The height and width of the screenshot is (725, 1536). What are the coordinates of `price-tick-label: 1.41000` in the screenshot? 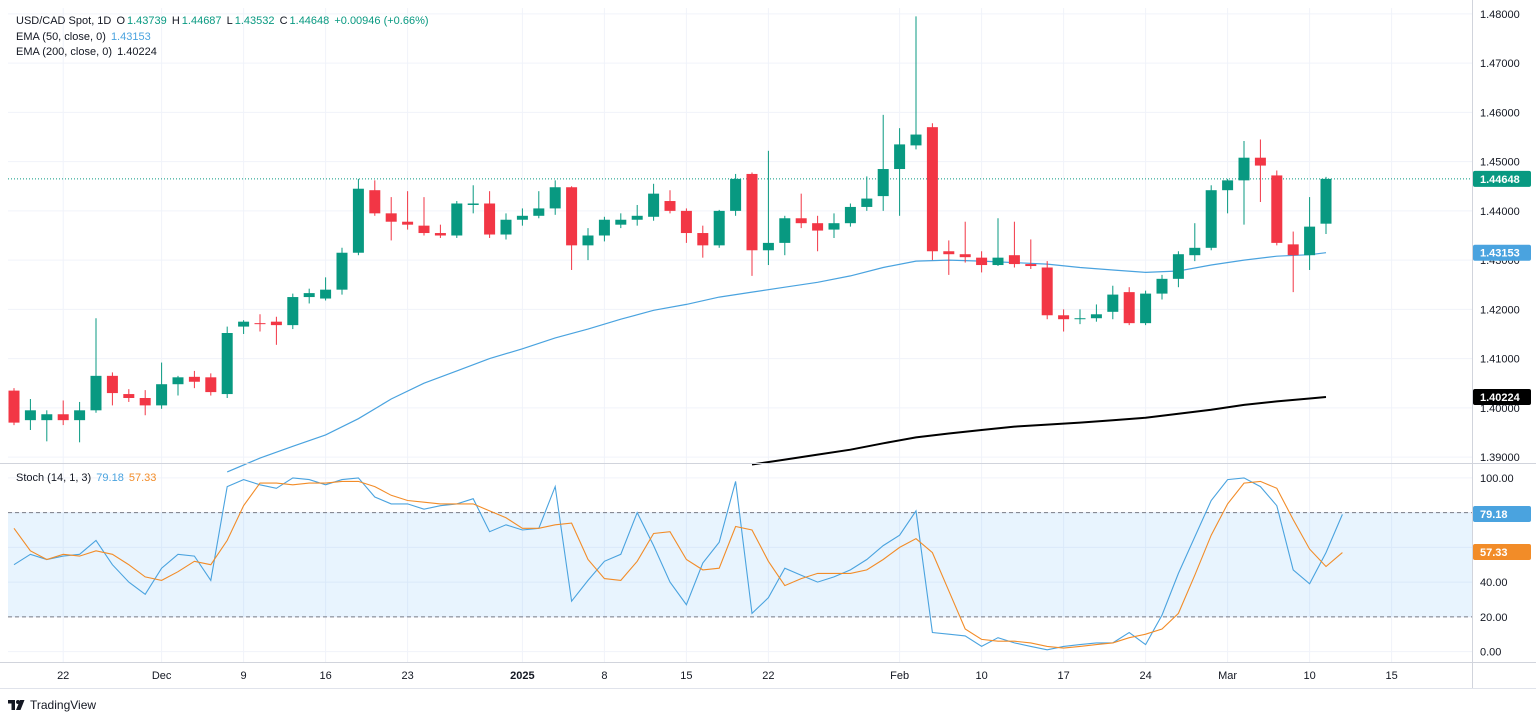 It's located at (1500, 360).